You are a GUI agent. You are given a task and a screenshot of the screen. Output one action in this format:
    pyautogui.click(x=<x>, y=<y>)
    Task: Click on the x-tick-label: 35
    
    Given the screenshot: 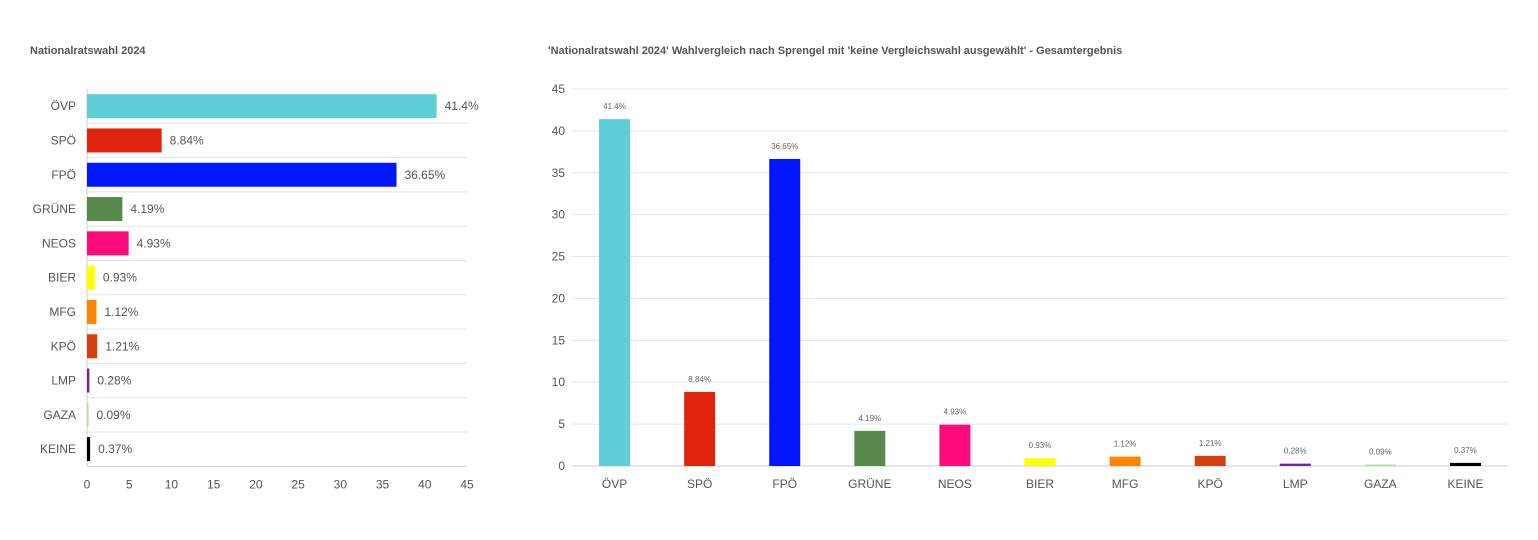 What is the action you would take?
    pyautogui.click(x=383, y=484)
    